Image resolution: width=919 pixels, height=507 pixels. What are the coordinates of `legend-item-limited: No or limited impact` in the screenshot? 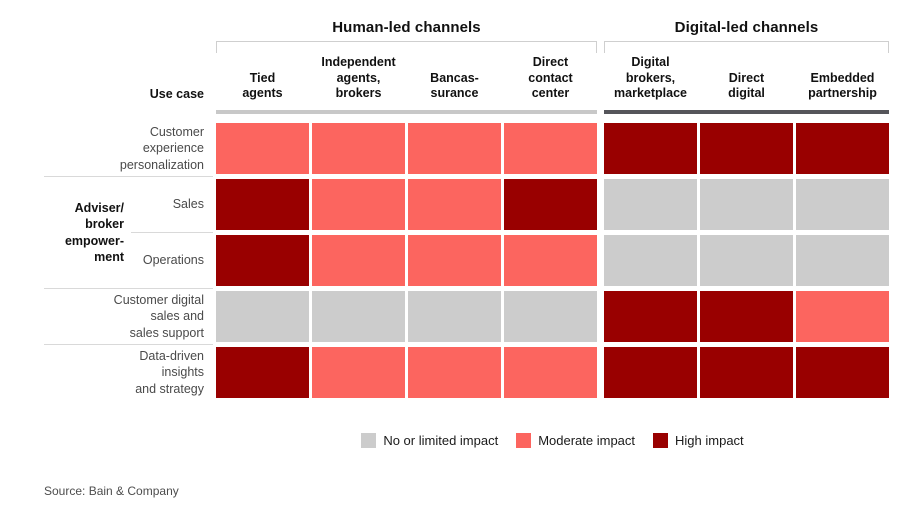 It's located at (430, 440).